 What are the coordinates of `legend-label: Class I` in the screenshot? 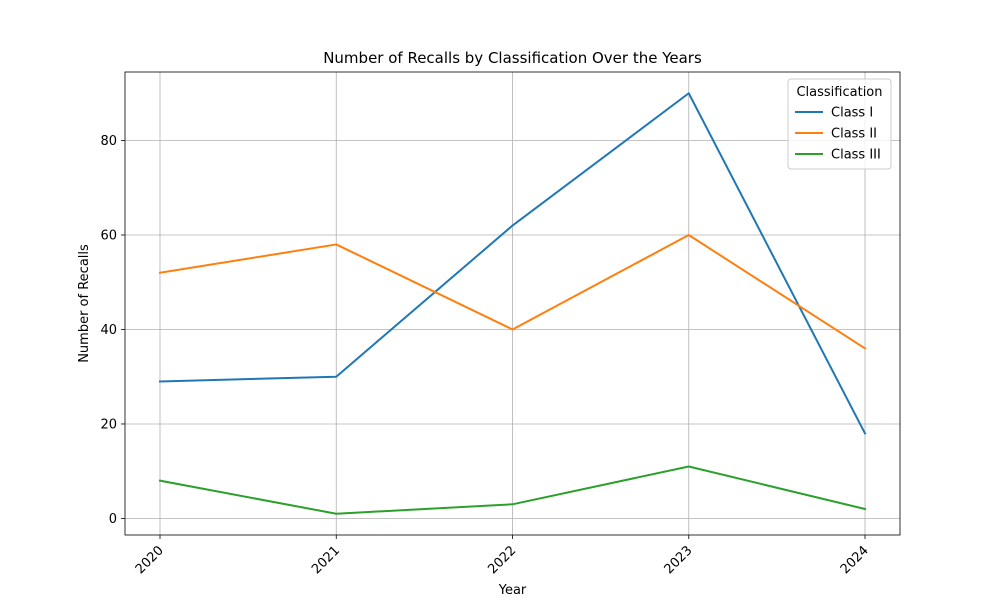 It's located at (852, 113).